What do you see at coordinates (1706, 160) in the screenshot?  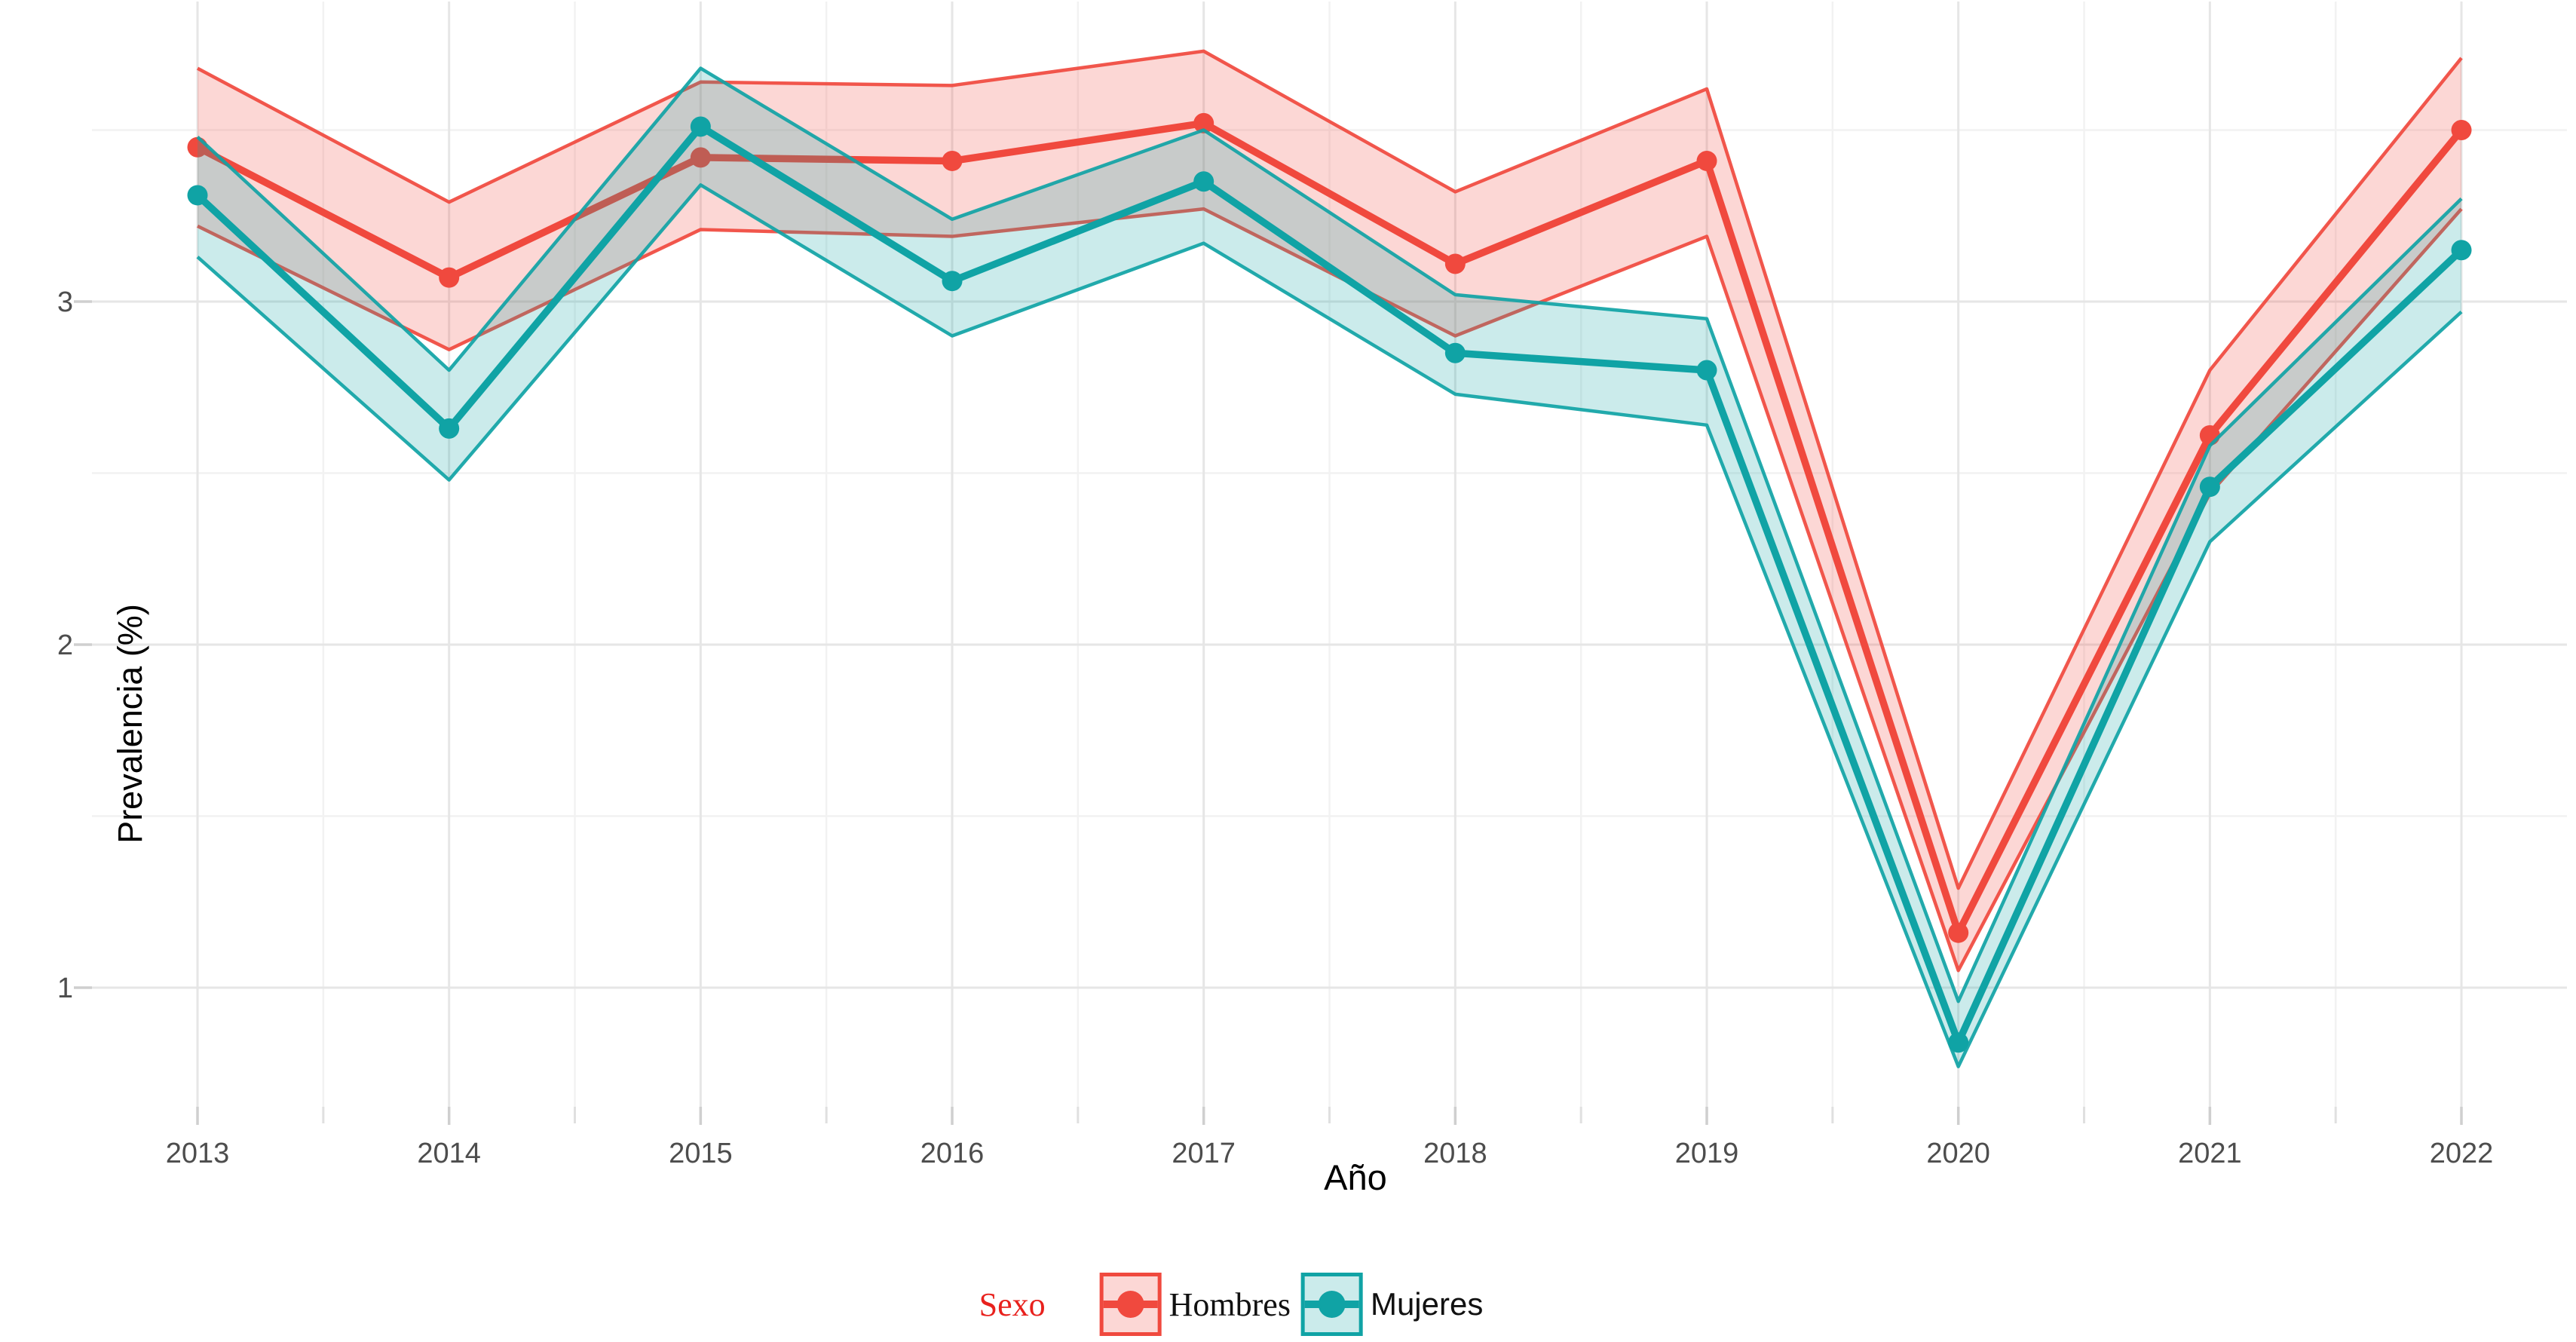 I see `data-point-hombres-2019` at bounding box center [1706, 160].